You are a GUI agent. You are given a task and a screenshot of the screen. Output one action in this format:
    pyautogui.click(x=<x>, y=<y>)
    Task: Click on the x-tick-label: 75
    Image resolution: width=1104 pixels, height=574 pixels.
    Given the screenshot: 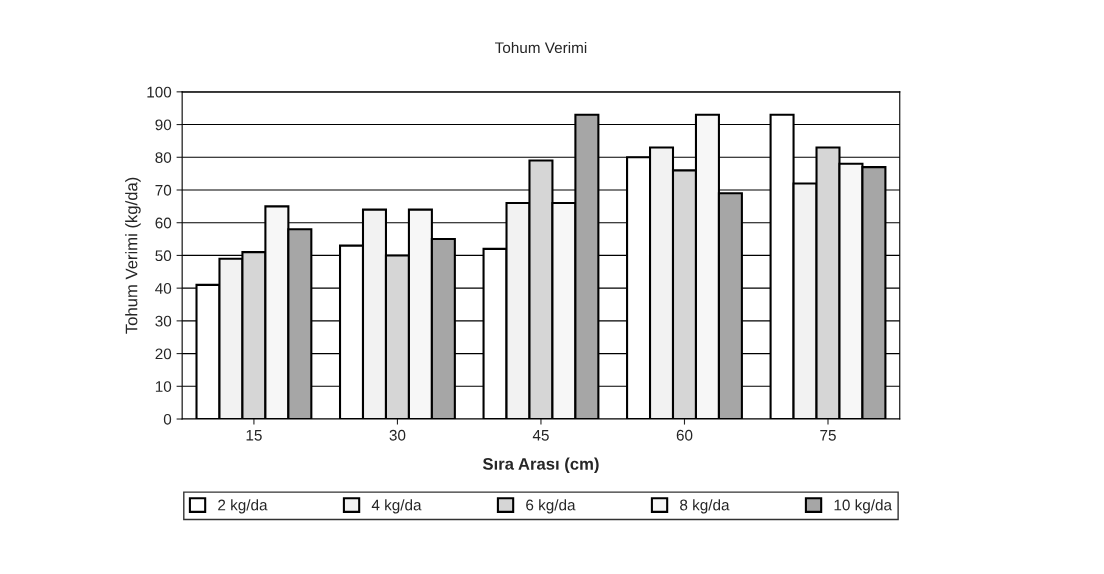 What is the action you would take?
    pyautogui.click(x=828, y=435)
    